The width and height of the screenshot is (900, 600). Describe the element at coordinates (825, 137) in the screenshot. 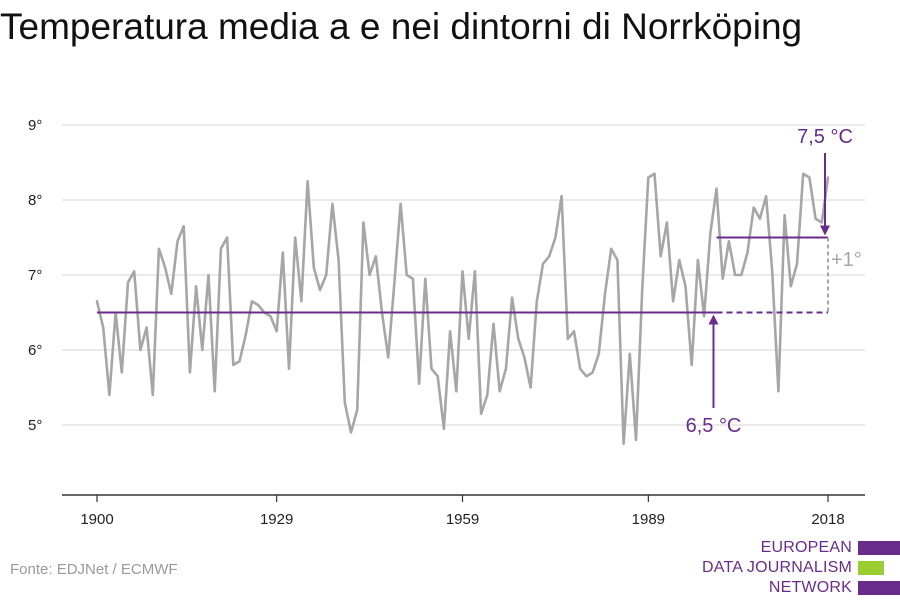

I see `recent-value-label: 7,5 °C` at that location.